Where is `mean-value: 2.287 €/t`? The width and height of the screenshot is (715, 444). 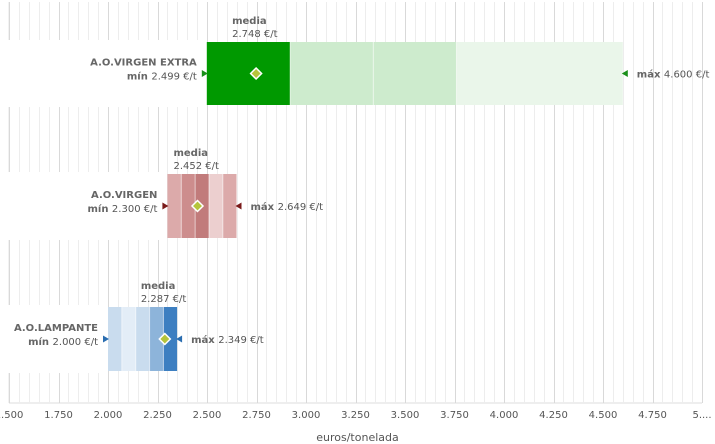 mean-value: 2.287 €/t is located at coordinates (164, 299).